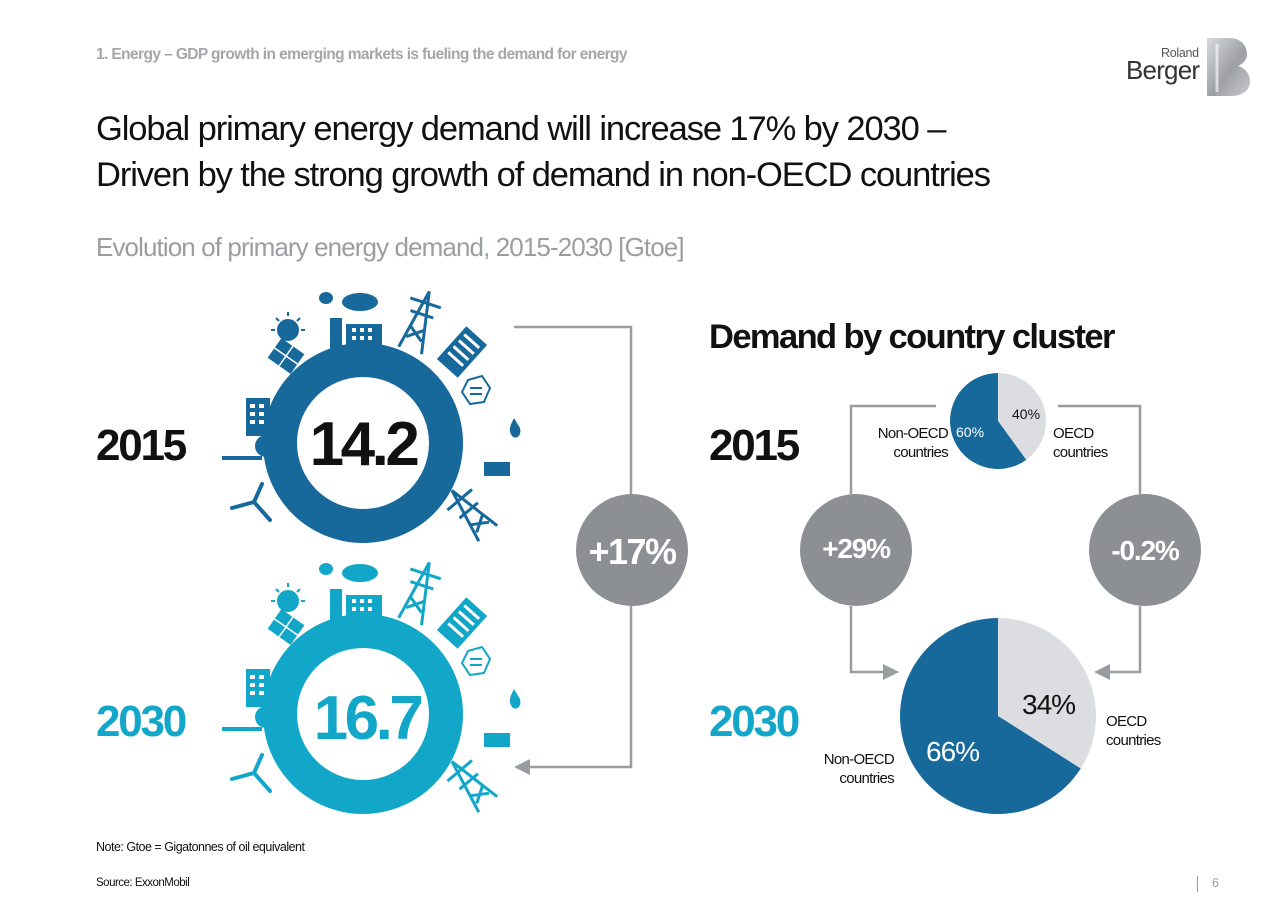 The width and height of the screenshot is (1280, 905). I want to click on oecd-label-line2: countries, so click(1080, 452).